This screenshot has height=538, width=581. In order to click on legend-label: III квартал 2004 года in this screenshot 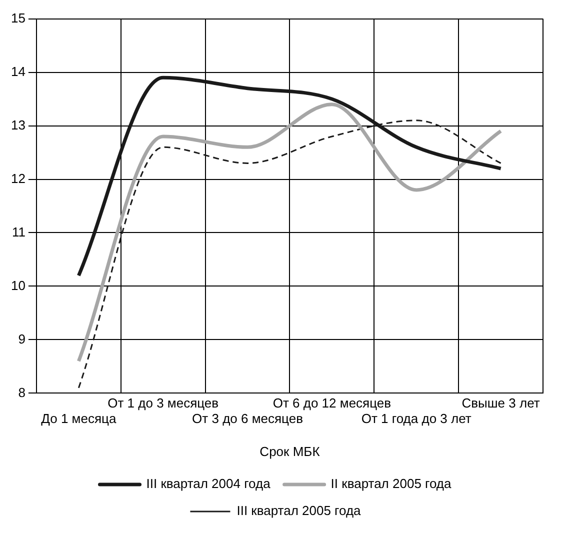, I will do `click(209, 484)`.